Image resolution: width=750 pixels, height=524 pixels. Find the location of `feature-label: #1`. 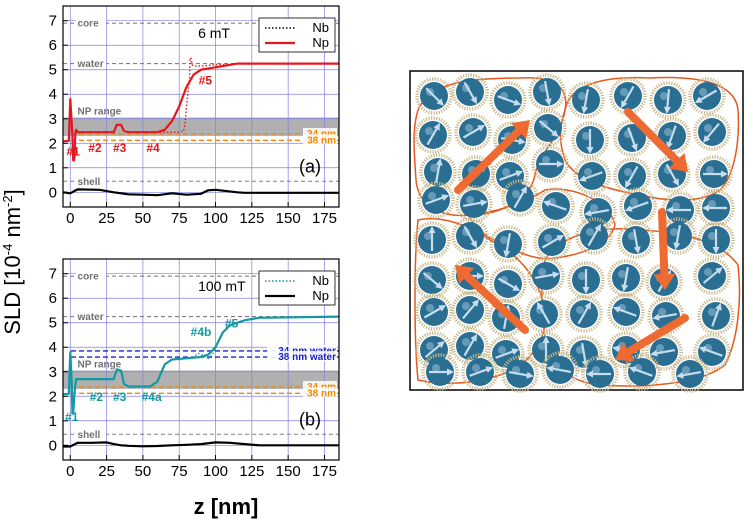

feature-label: #1 is located at coordinates (73, 152).